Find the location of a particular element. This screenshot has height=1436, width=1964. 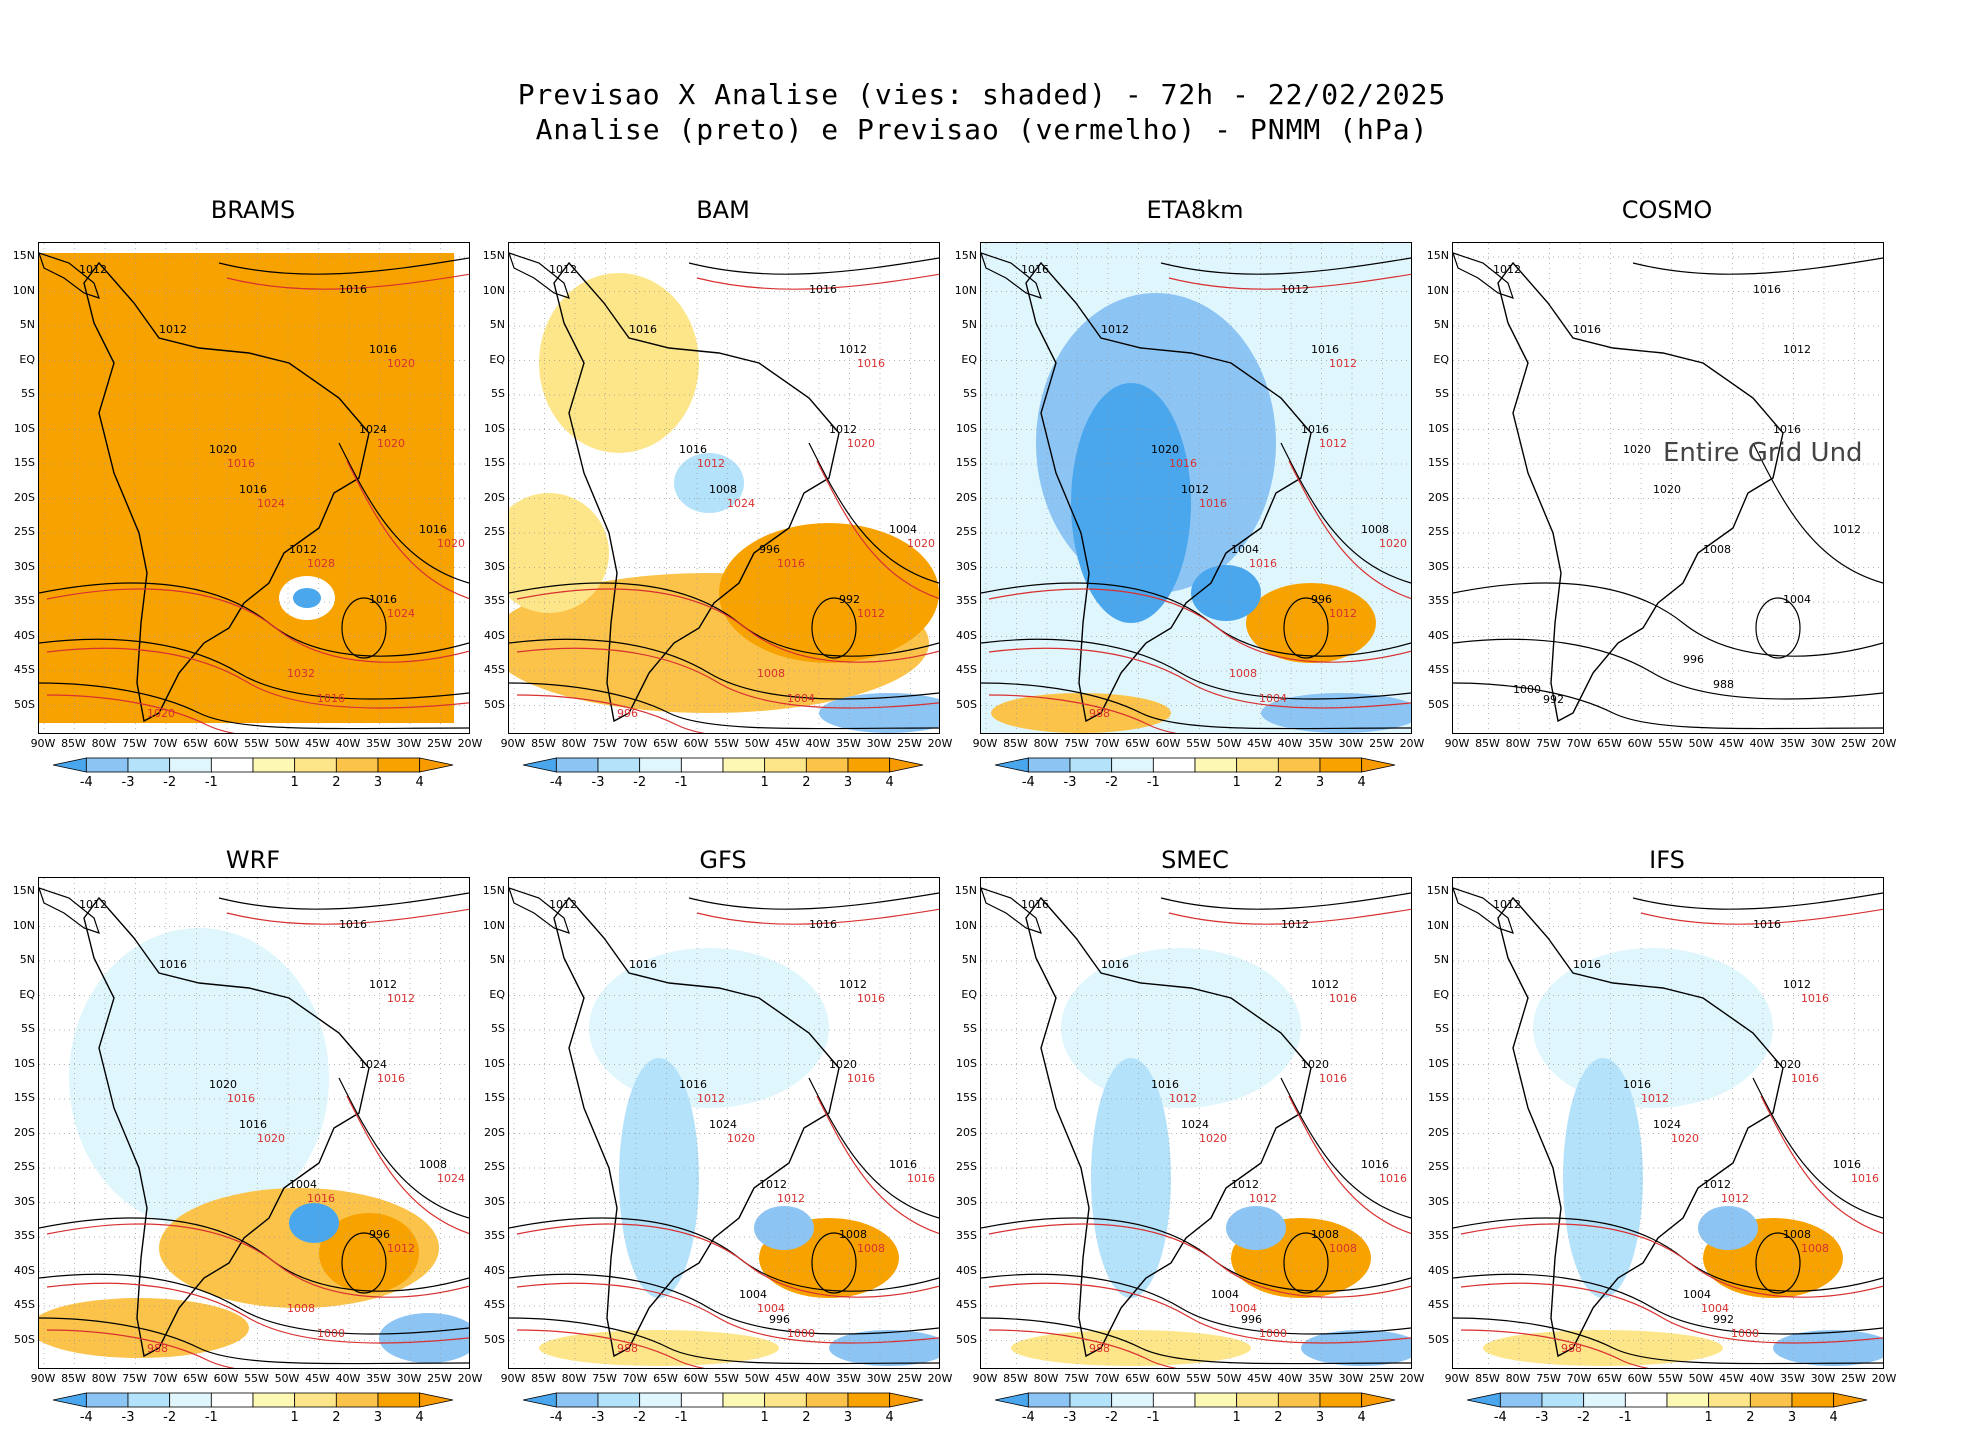

colorbar-label: 4 is located at coordinates (889, 1417).